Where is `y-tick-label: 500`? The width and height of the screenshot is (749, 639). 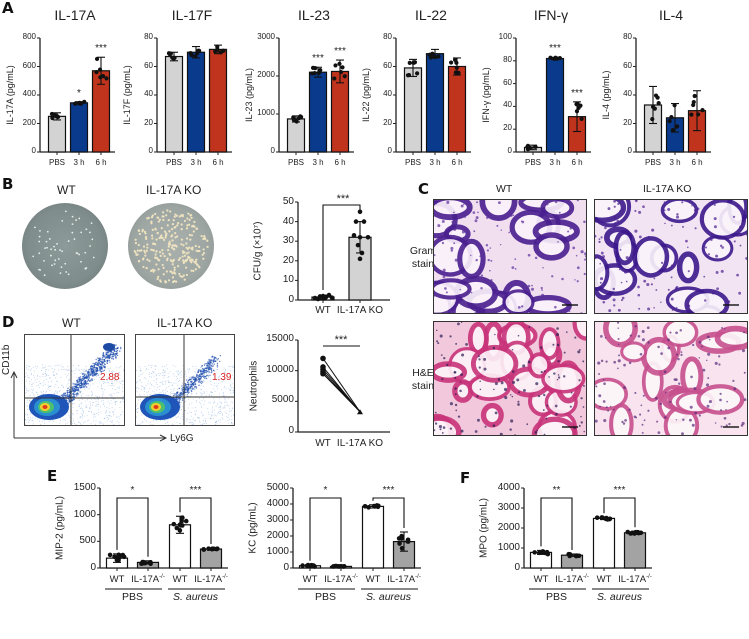 y-tick-label: 500 is located at coordinates (87, 541).